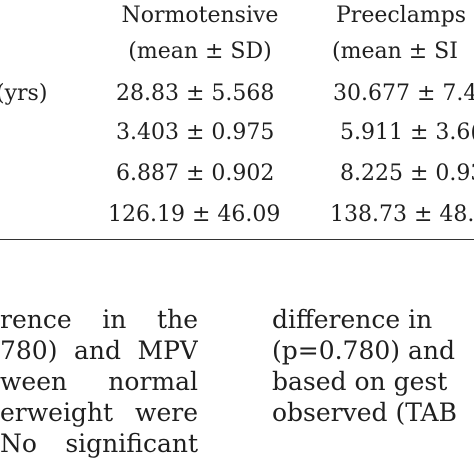 The height and width of the screenshot is (474, 474). Describe the element at coordinates (401, 15) in the screenshot. I see `column-header-preeclampsia: Preeclamps` at that location.